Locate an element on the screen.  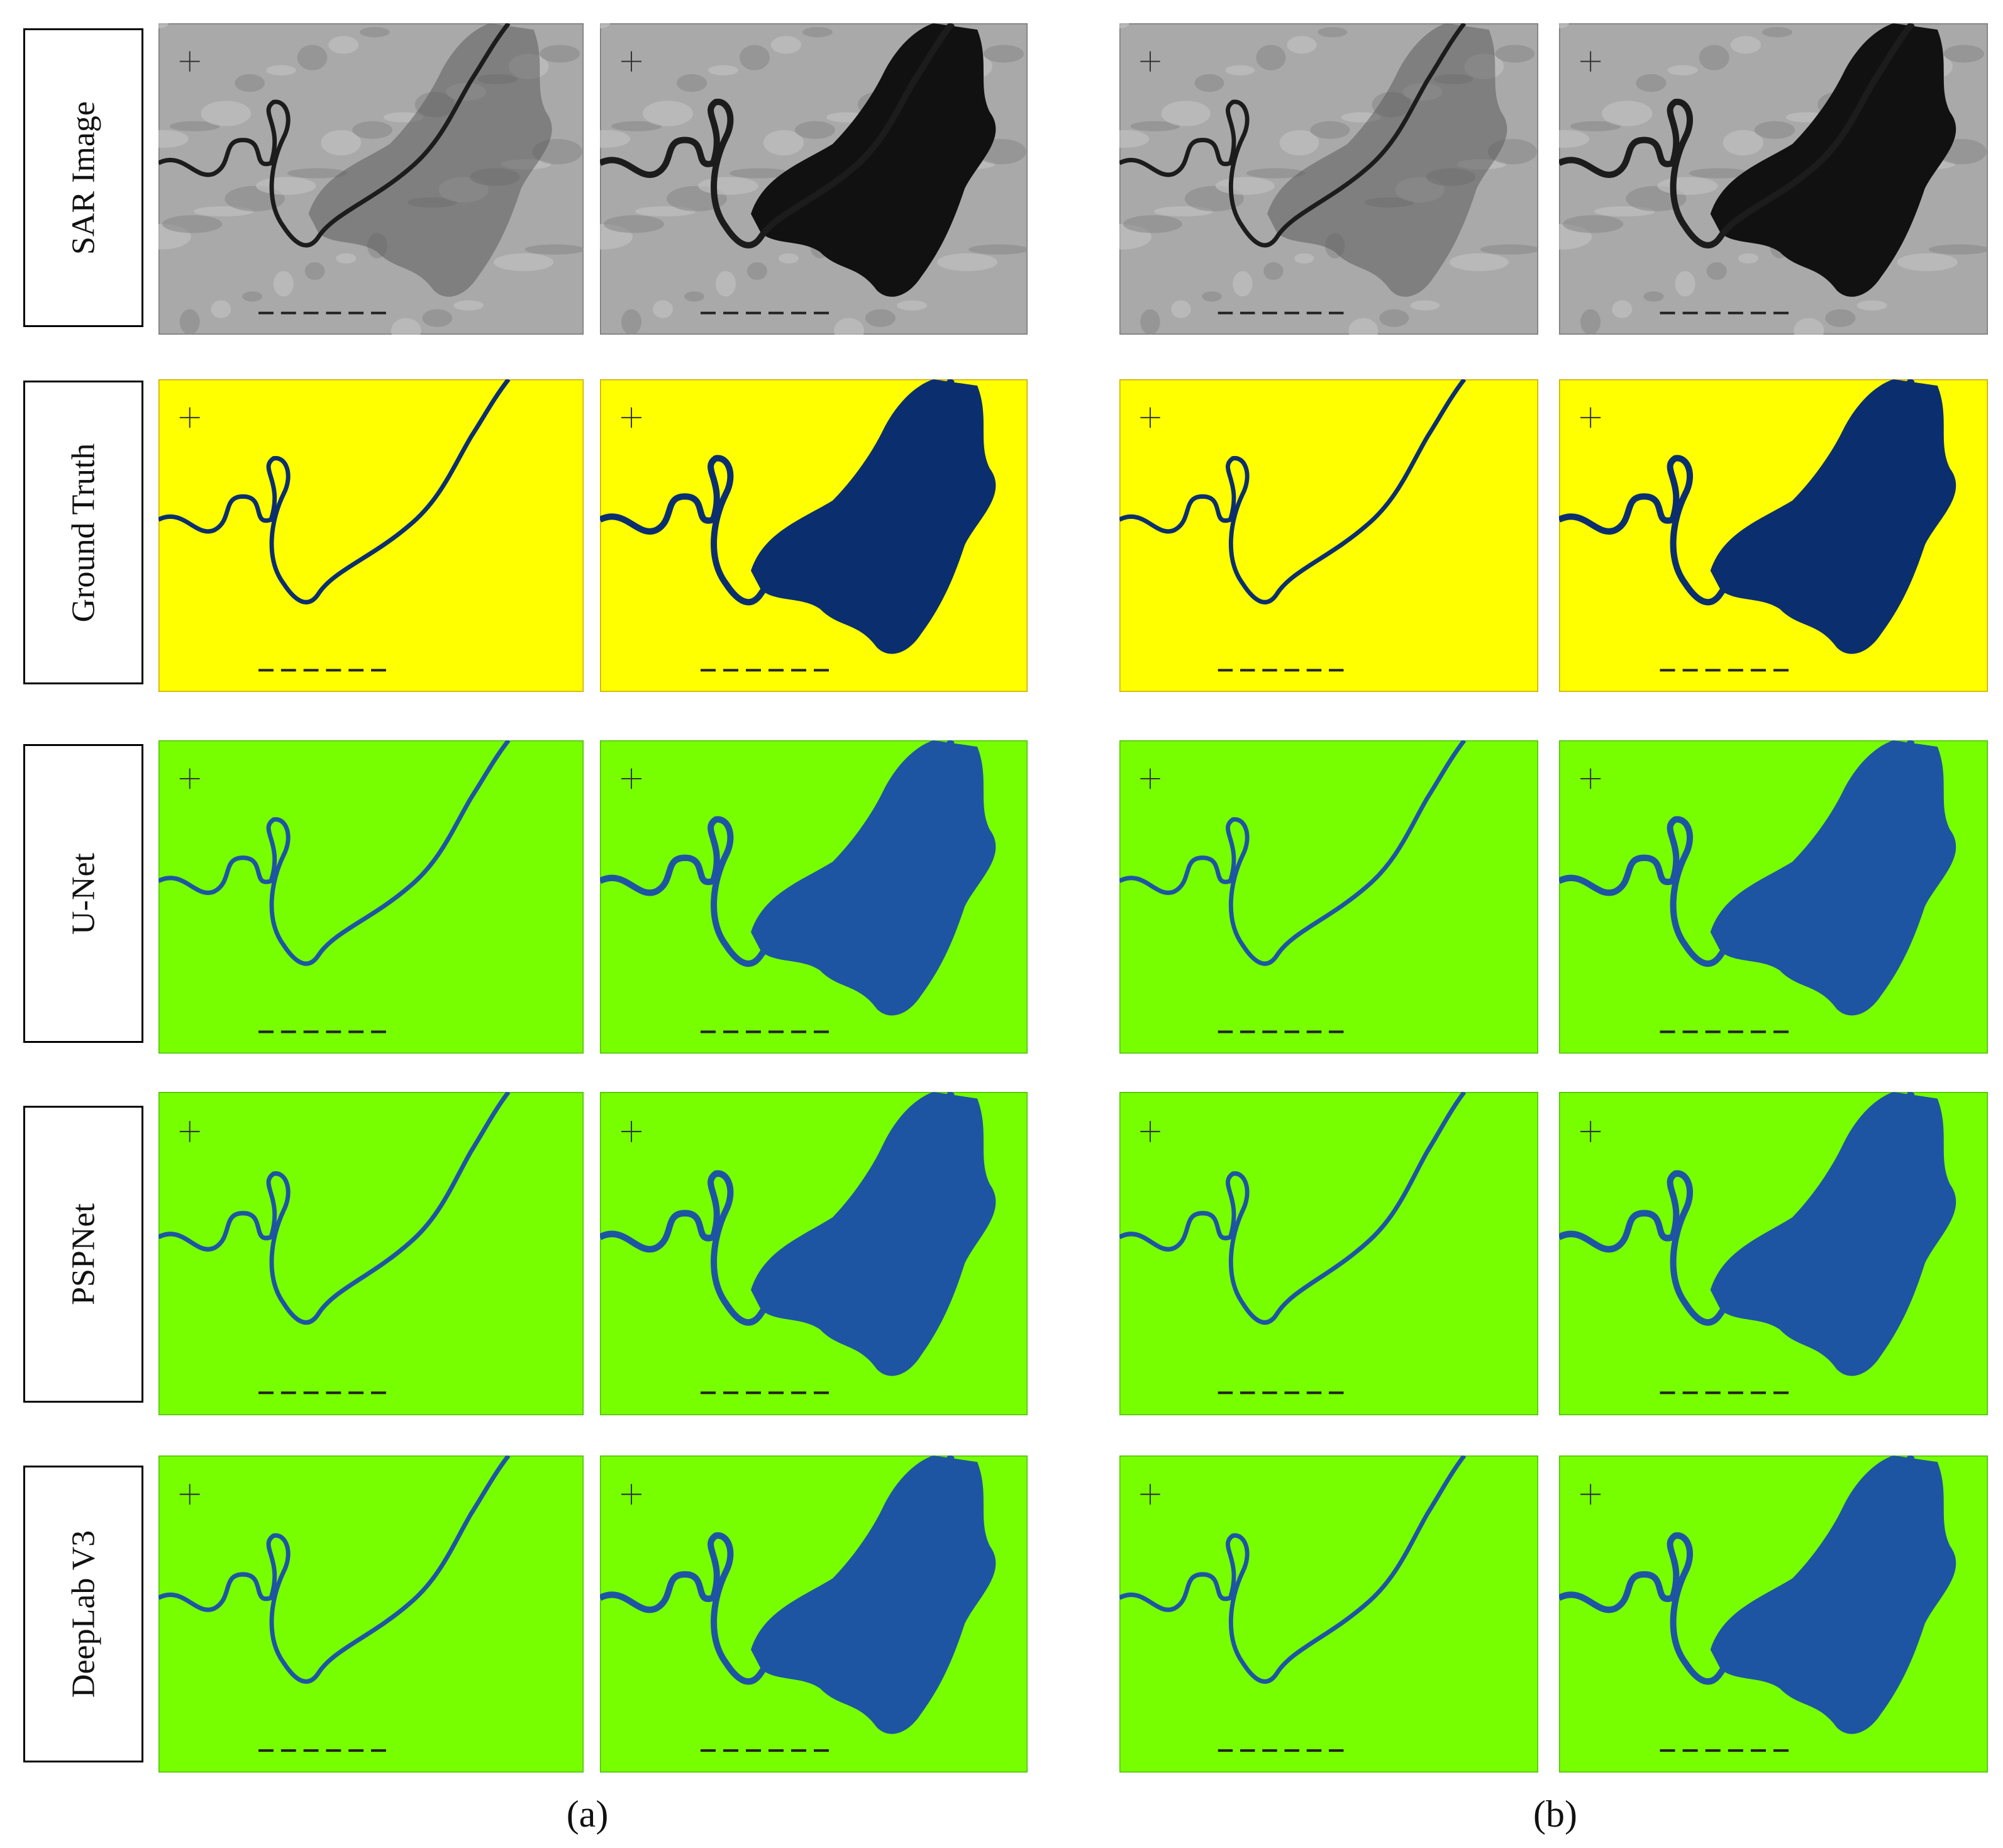
row-label-box: U-Net is located at coordinates (83, 893).